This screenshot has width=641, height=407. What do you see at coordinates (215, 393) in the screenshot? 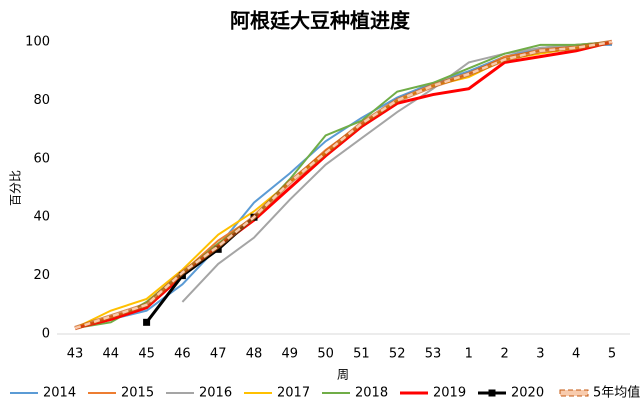
I see `legend-label: 2016` at bounding box center [215, 393].